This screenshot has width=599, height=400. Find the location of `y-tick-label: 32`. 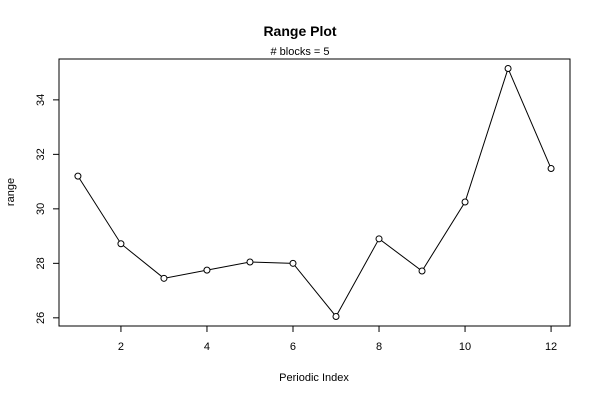

y-tick-label: 32 is located at coordinates (41, 154).